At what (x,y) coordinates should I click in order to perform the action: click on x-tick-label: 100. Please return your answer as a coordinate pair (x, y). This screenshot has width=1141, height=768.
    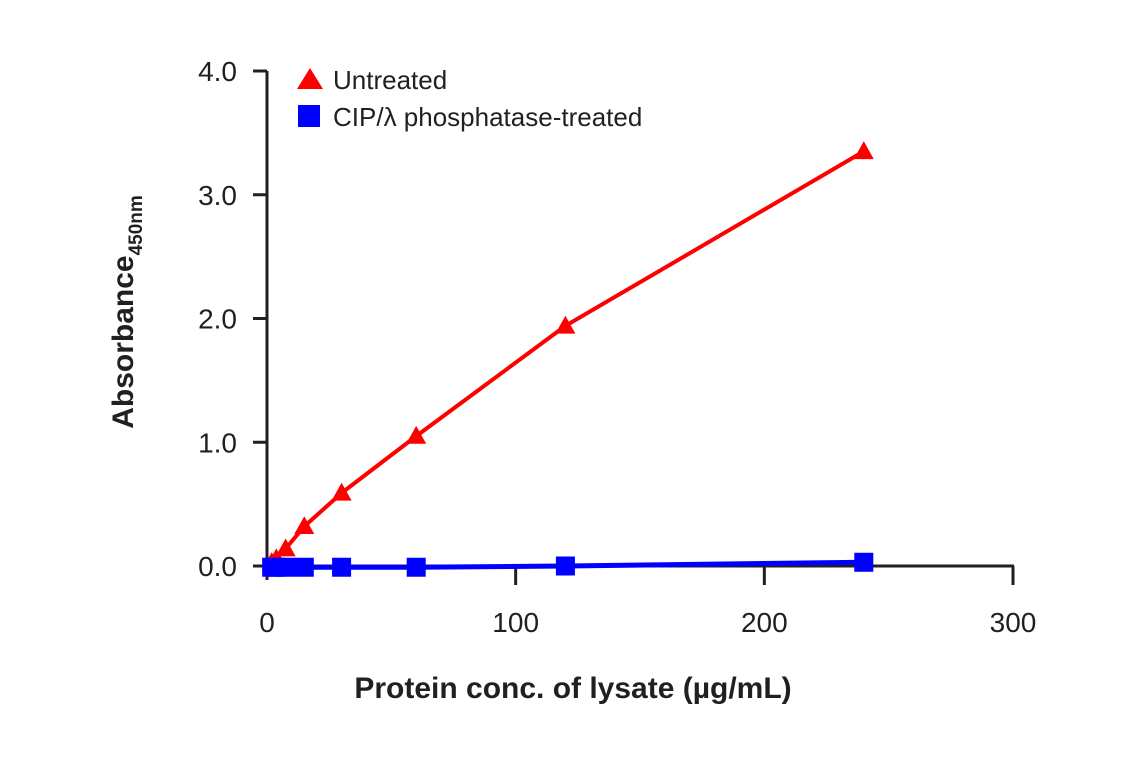
    Looking at the image, I should click on (515, 622).